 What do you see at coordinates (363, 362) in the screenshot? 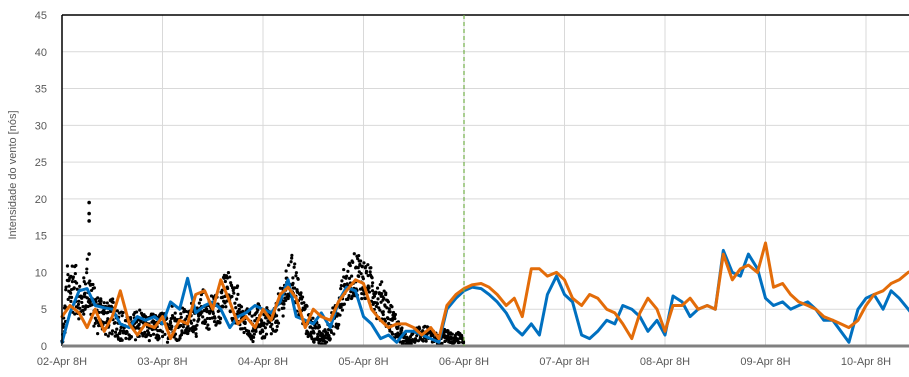
I see `x-tick-label: 05-Apr 8H` at bounding box center [363, 362].